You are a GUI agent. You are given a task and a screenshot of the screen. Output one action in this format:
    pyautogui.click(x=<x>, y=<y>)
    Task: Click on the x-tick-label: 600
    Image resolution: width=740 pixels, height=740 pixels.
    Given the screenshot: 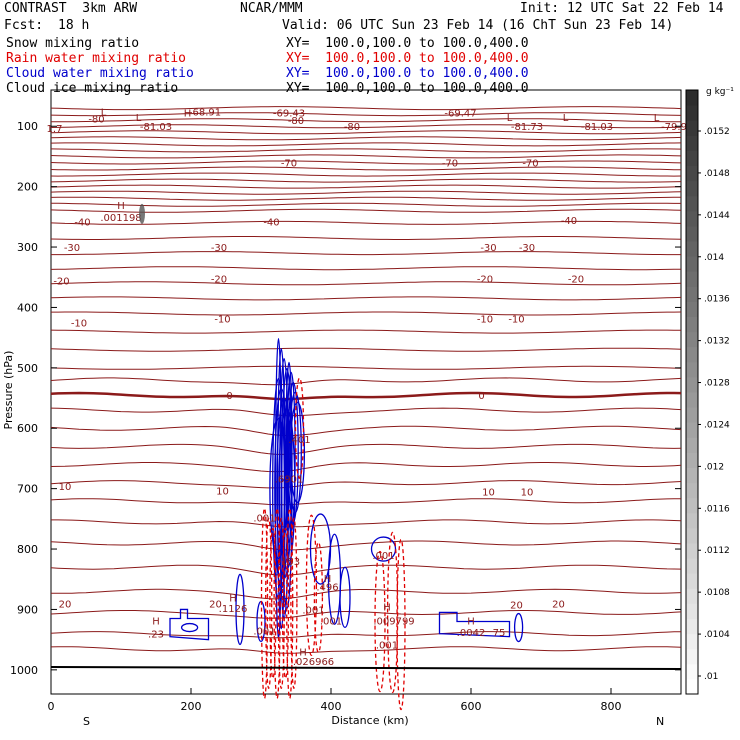 What is the action you would take?
    pyautogui.click(x=471, y=706)
    